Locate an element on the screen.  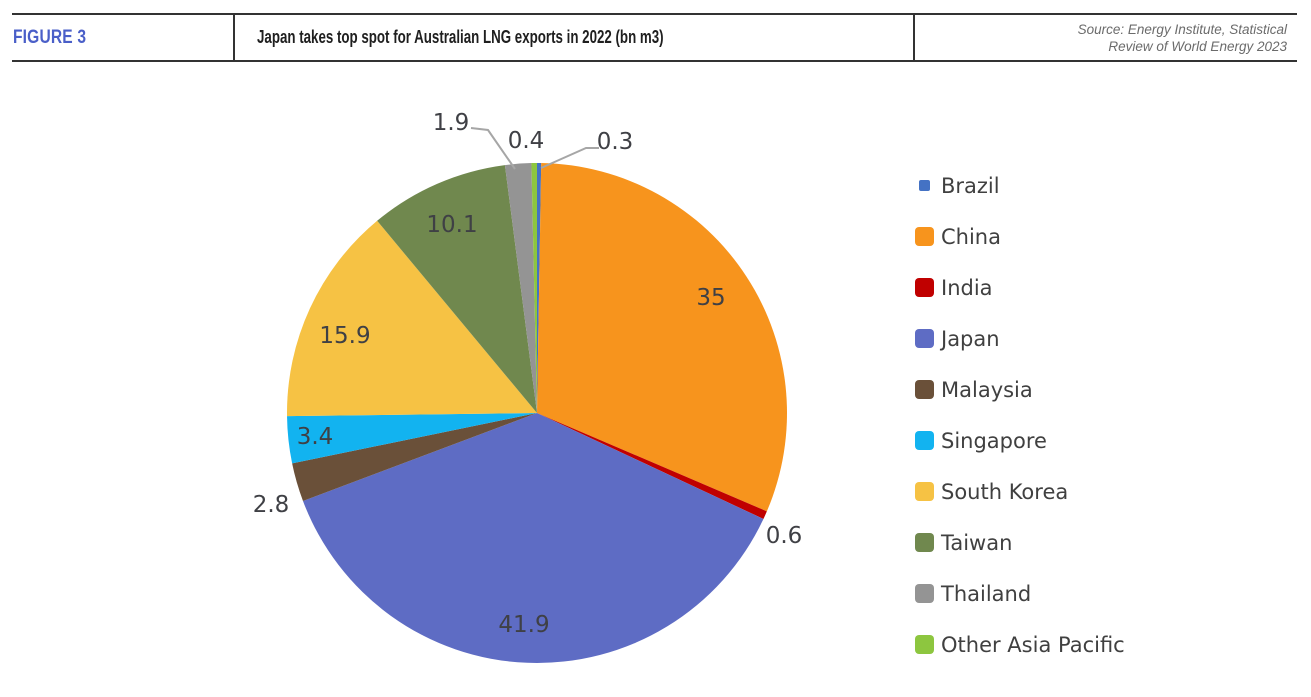
slice-value-label-brazil: 0.3 is located at coordinates (615, 142).